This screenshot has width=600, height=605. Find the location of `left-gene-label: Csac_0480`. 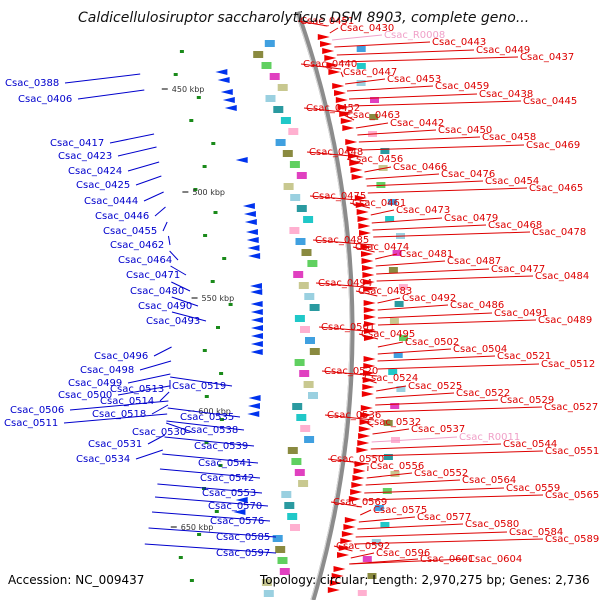

left-gene-label: Csac_0480 is located at coordinates (157, 291).